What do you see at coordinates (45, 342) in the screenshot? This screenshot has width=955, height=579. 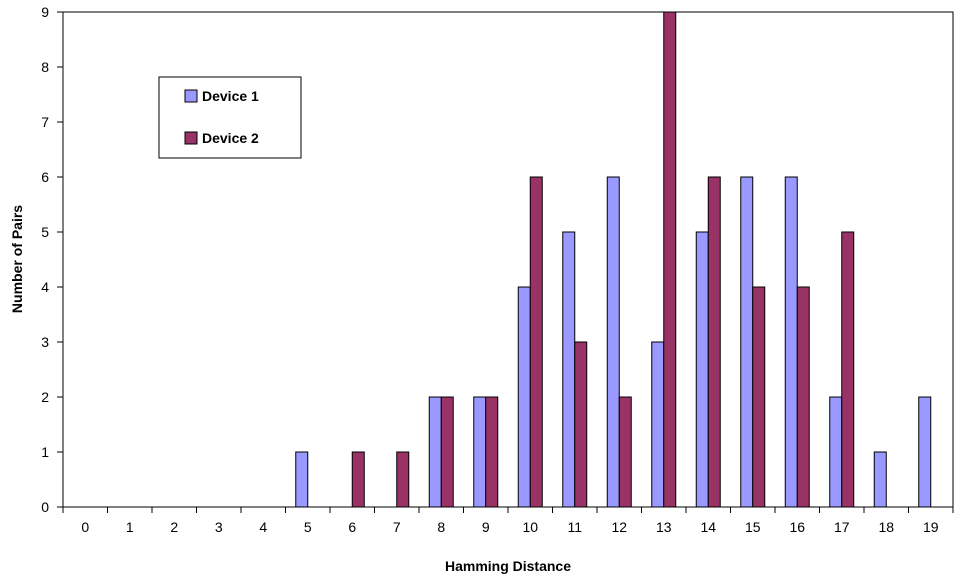 I see `y-tick-label: 3` at bounding box center [45, 342].